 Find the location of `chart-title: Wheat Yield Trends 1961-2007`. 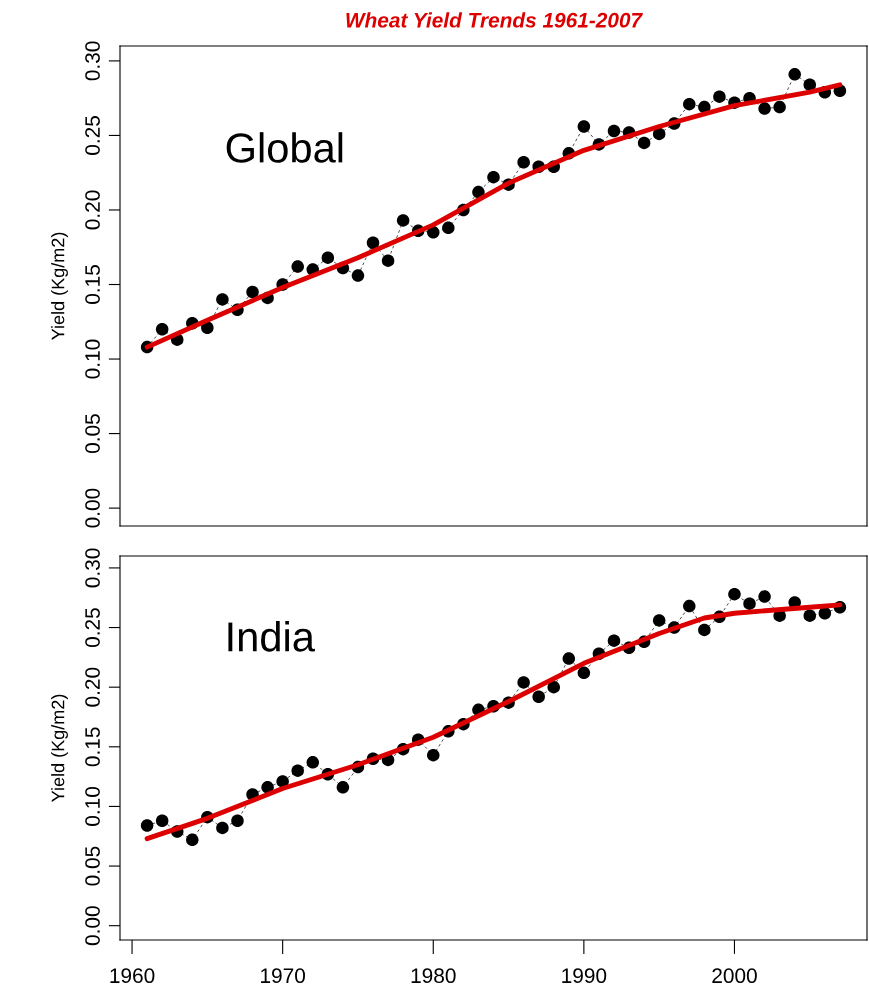

chart-title: Wheat Yield Trends 1961-2007 is located at coordinates (494, 20).